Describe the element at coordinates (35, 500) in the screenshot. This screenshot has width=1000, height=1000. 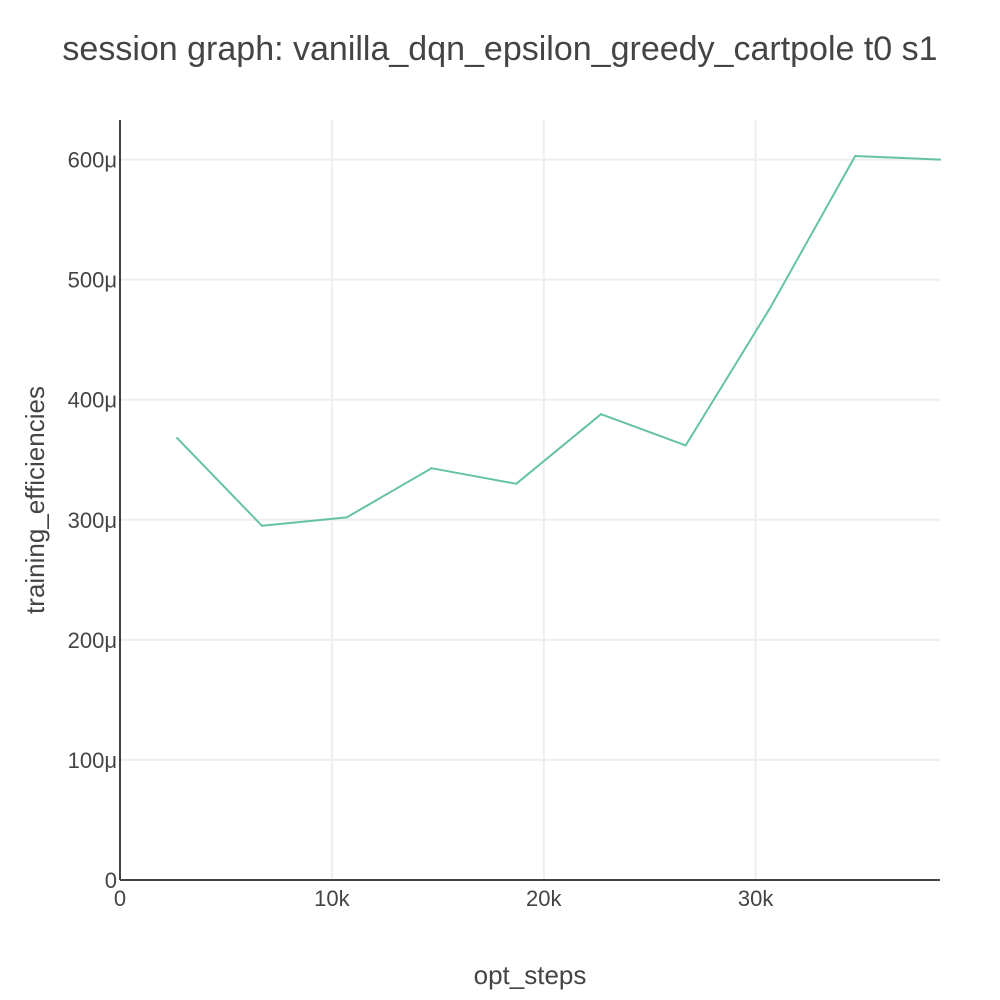
I see `y-axis-title: training_efficiencies` at that location.